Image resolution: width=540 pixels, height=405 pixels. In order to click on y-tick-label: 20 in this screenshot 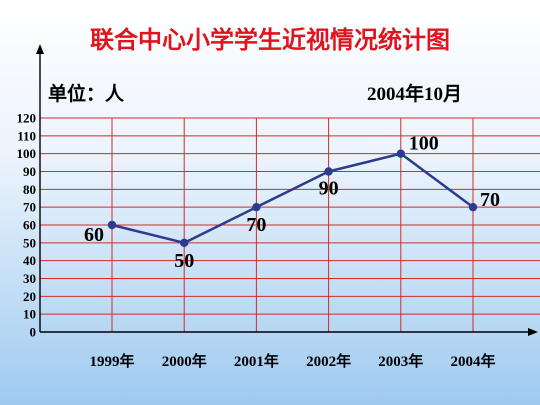, I will do `click(29, 296)`.